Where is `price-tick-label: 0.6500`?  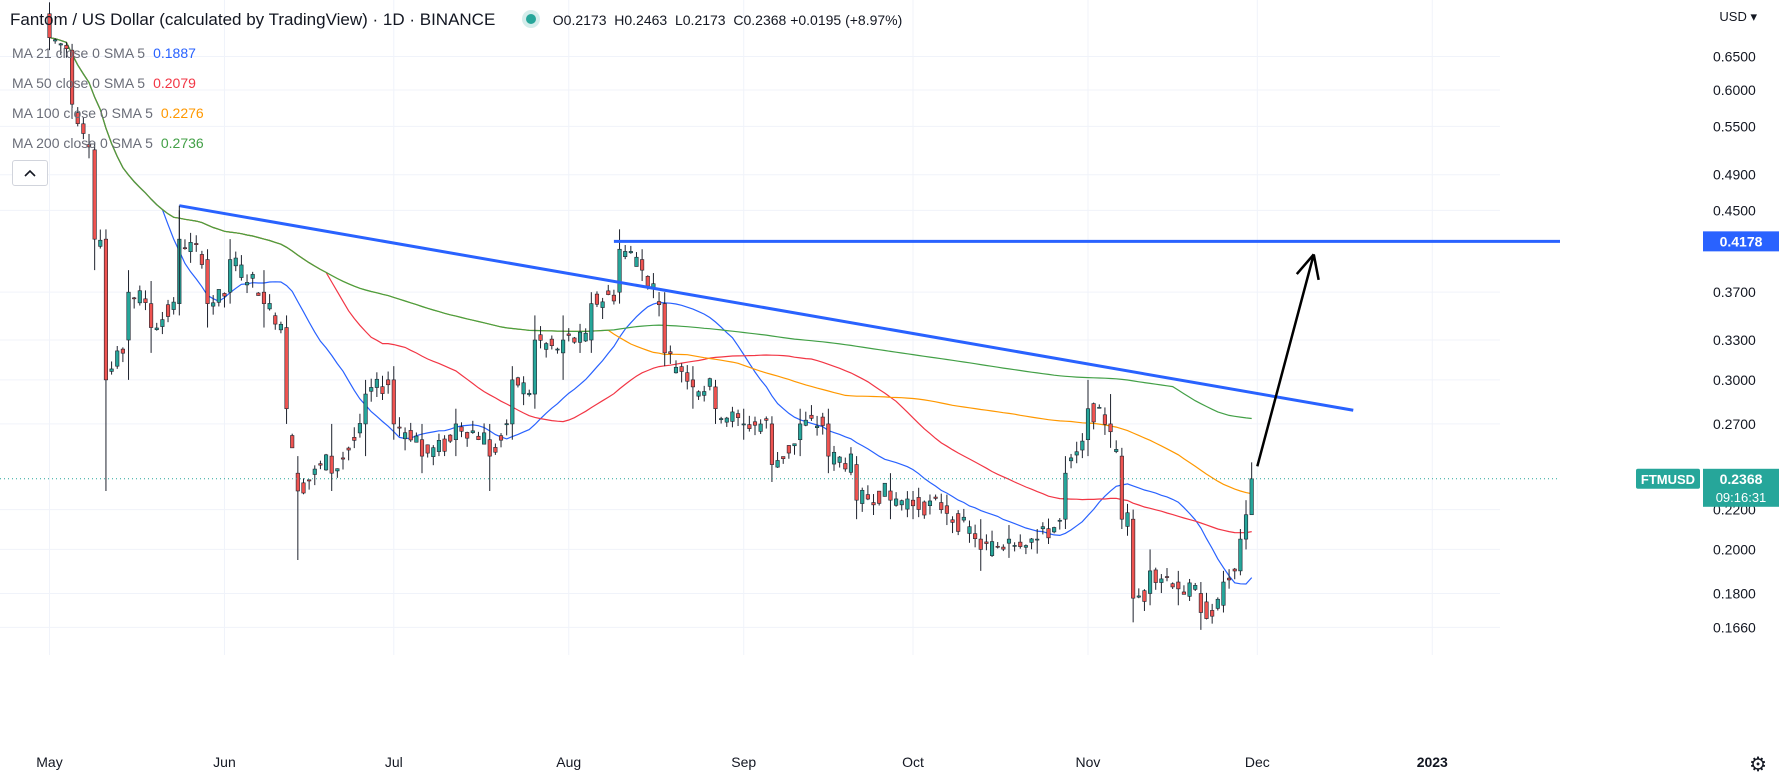 price-tick-label: 0.6500 is located at coordinates (1734, 57).